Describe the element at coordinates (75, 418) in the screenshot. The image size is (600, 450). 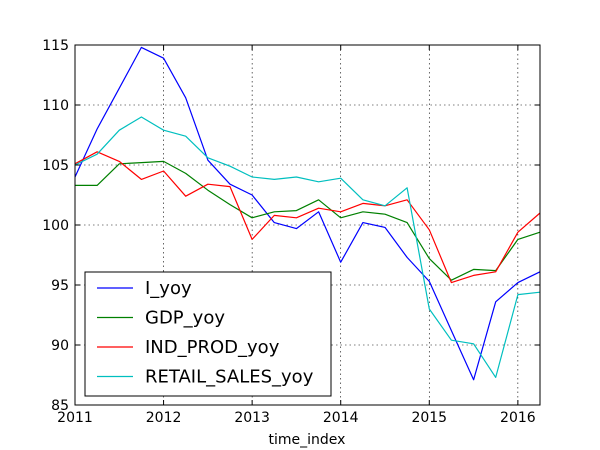
I see `x-tick-label: 2011` at that location.